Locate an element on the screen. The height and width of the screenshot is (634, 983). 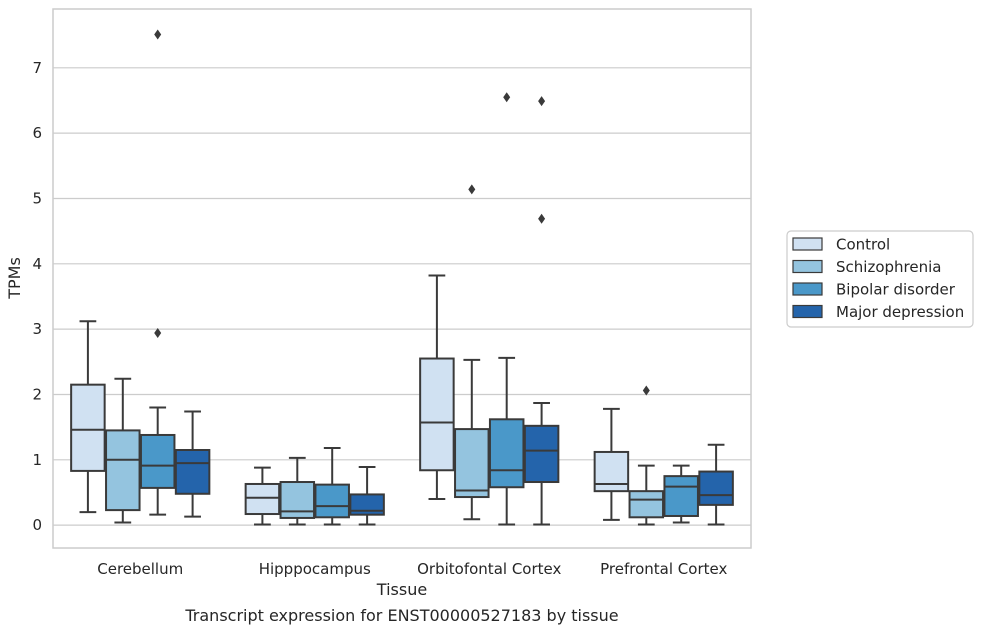
y-tick-label: 6 is located at coordinates (37, 133).